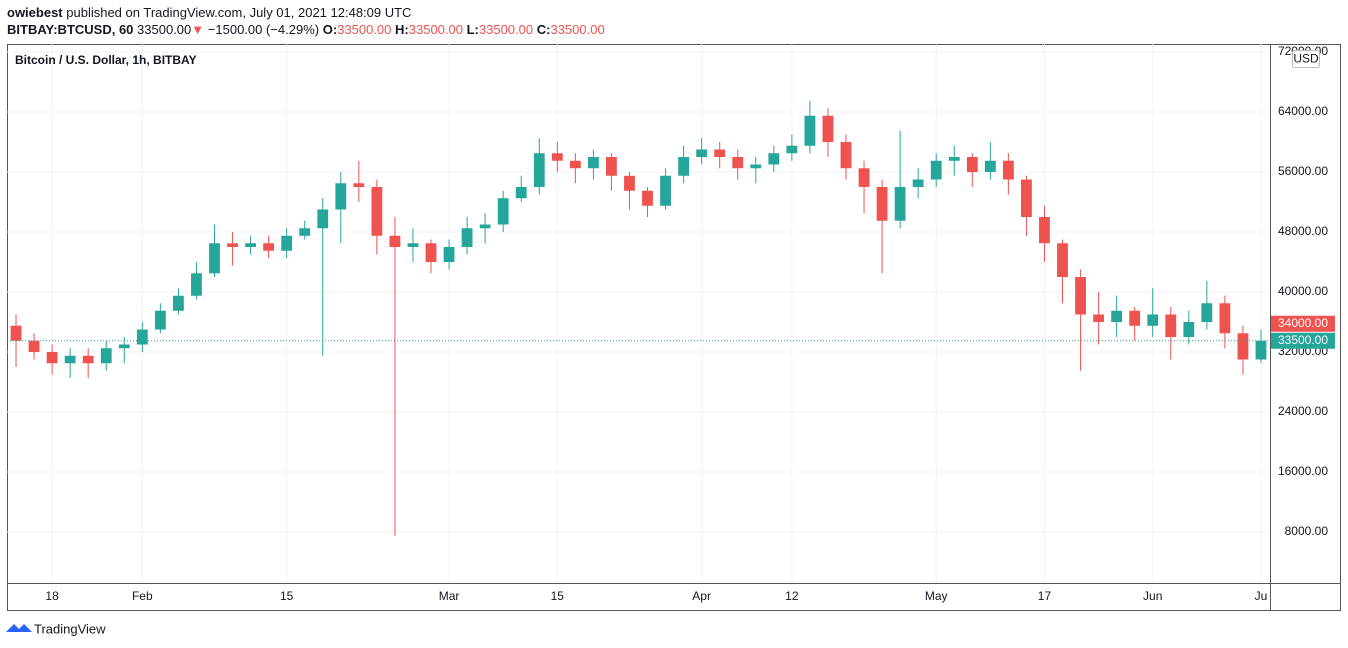  What do you see at coordinates (1045, 596) in the screenshot?
I see `x-tick-label: 17` at bounding box center [1045, 596].